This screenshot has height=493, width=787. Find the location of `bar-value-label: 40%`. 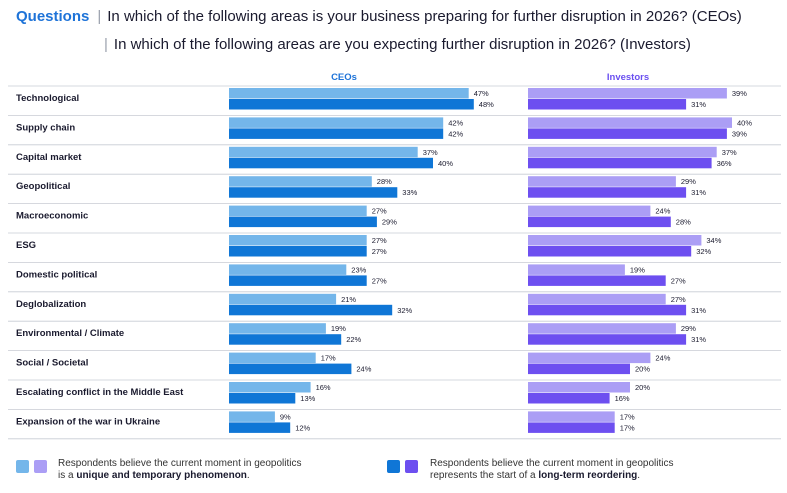

bar-value-label: 40% is located at coordinates (445, 163).